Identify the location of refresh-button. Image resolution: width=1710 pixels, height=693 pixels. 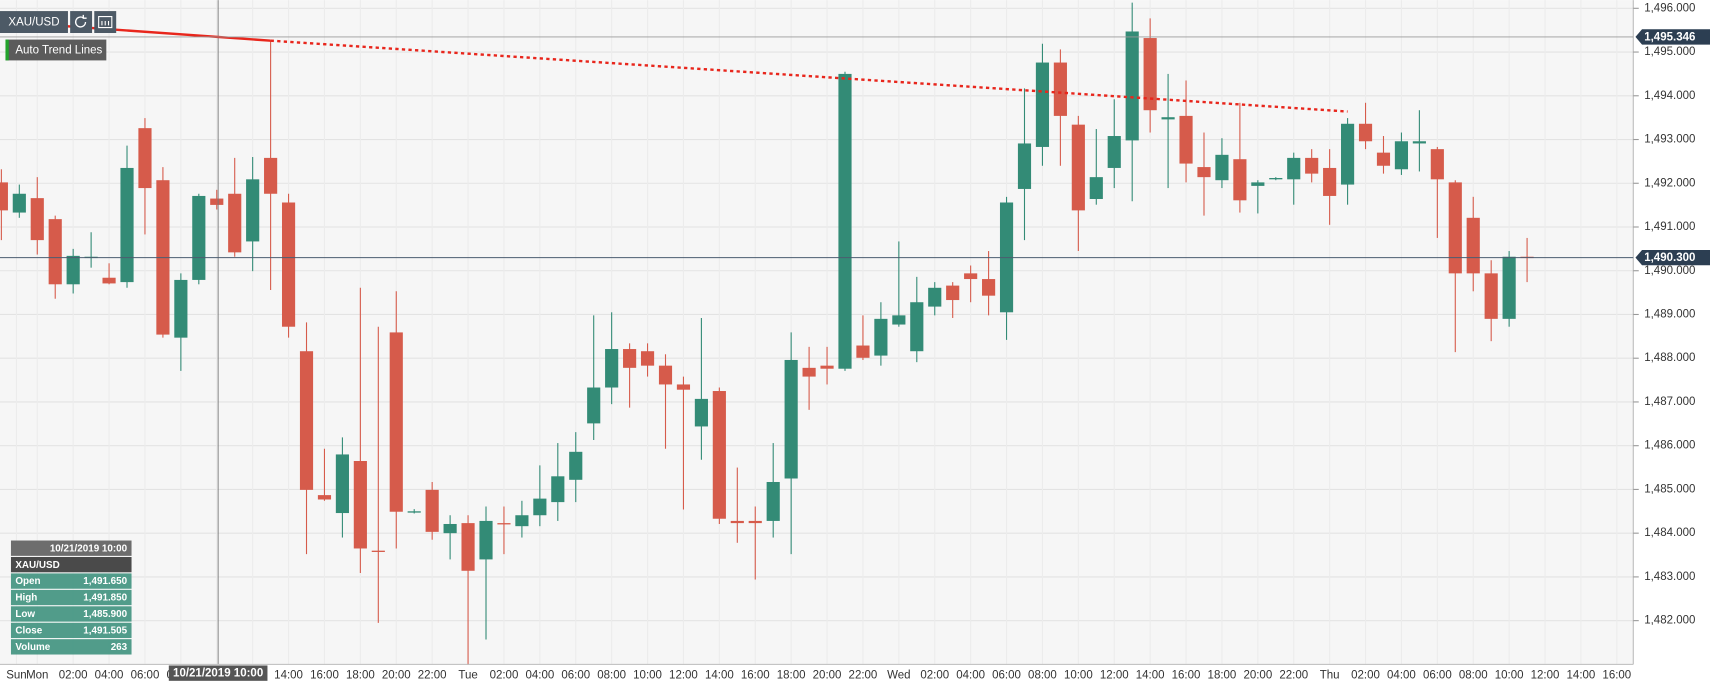
(81, 22).